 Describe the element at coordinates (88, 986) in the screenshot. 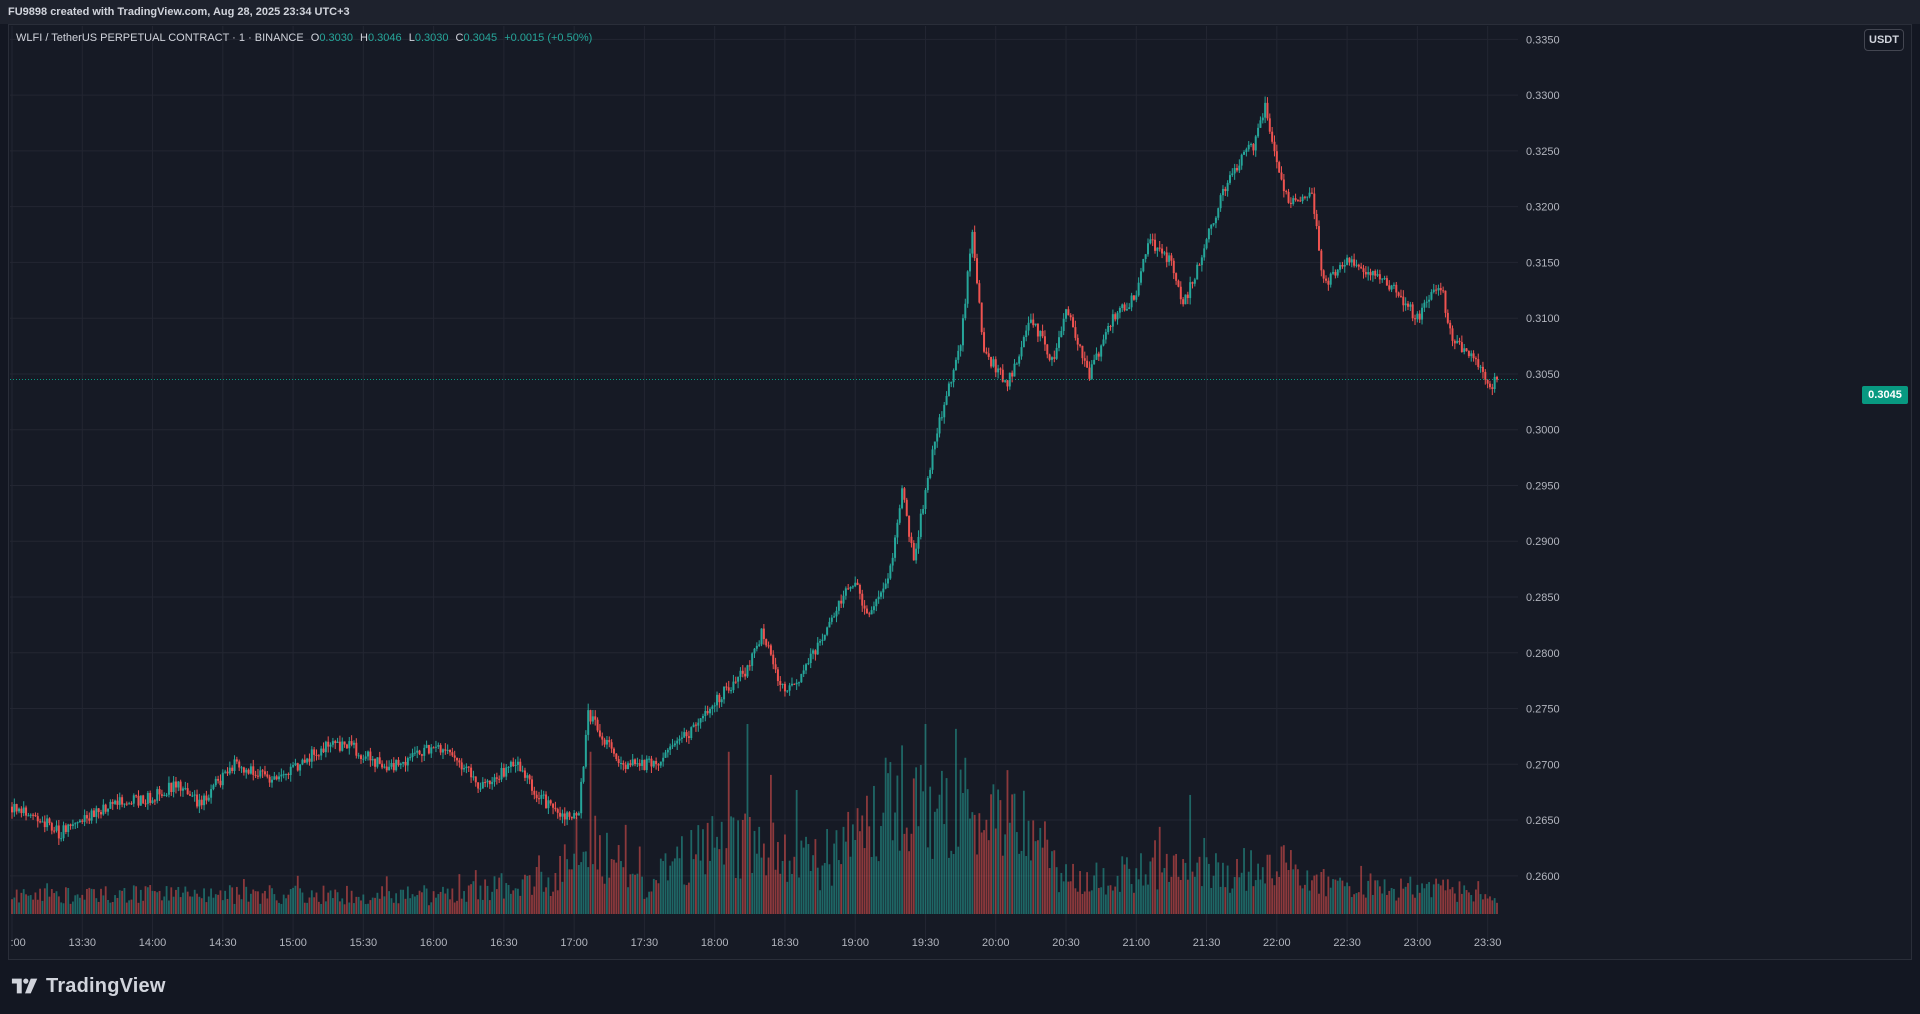

I see `tradingview-logo: TradingView` at that location.